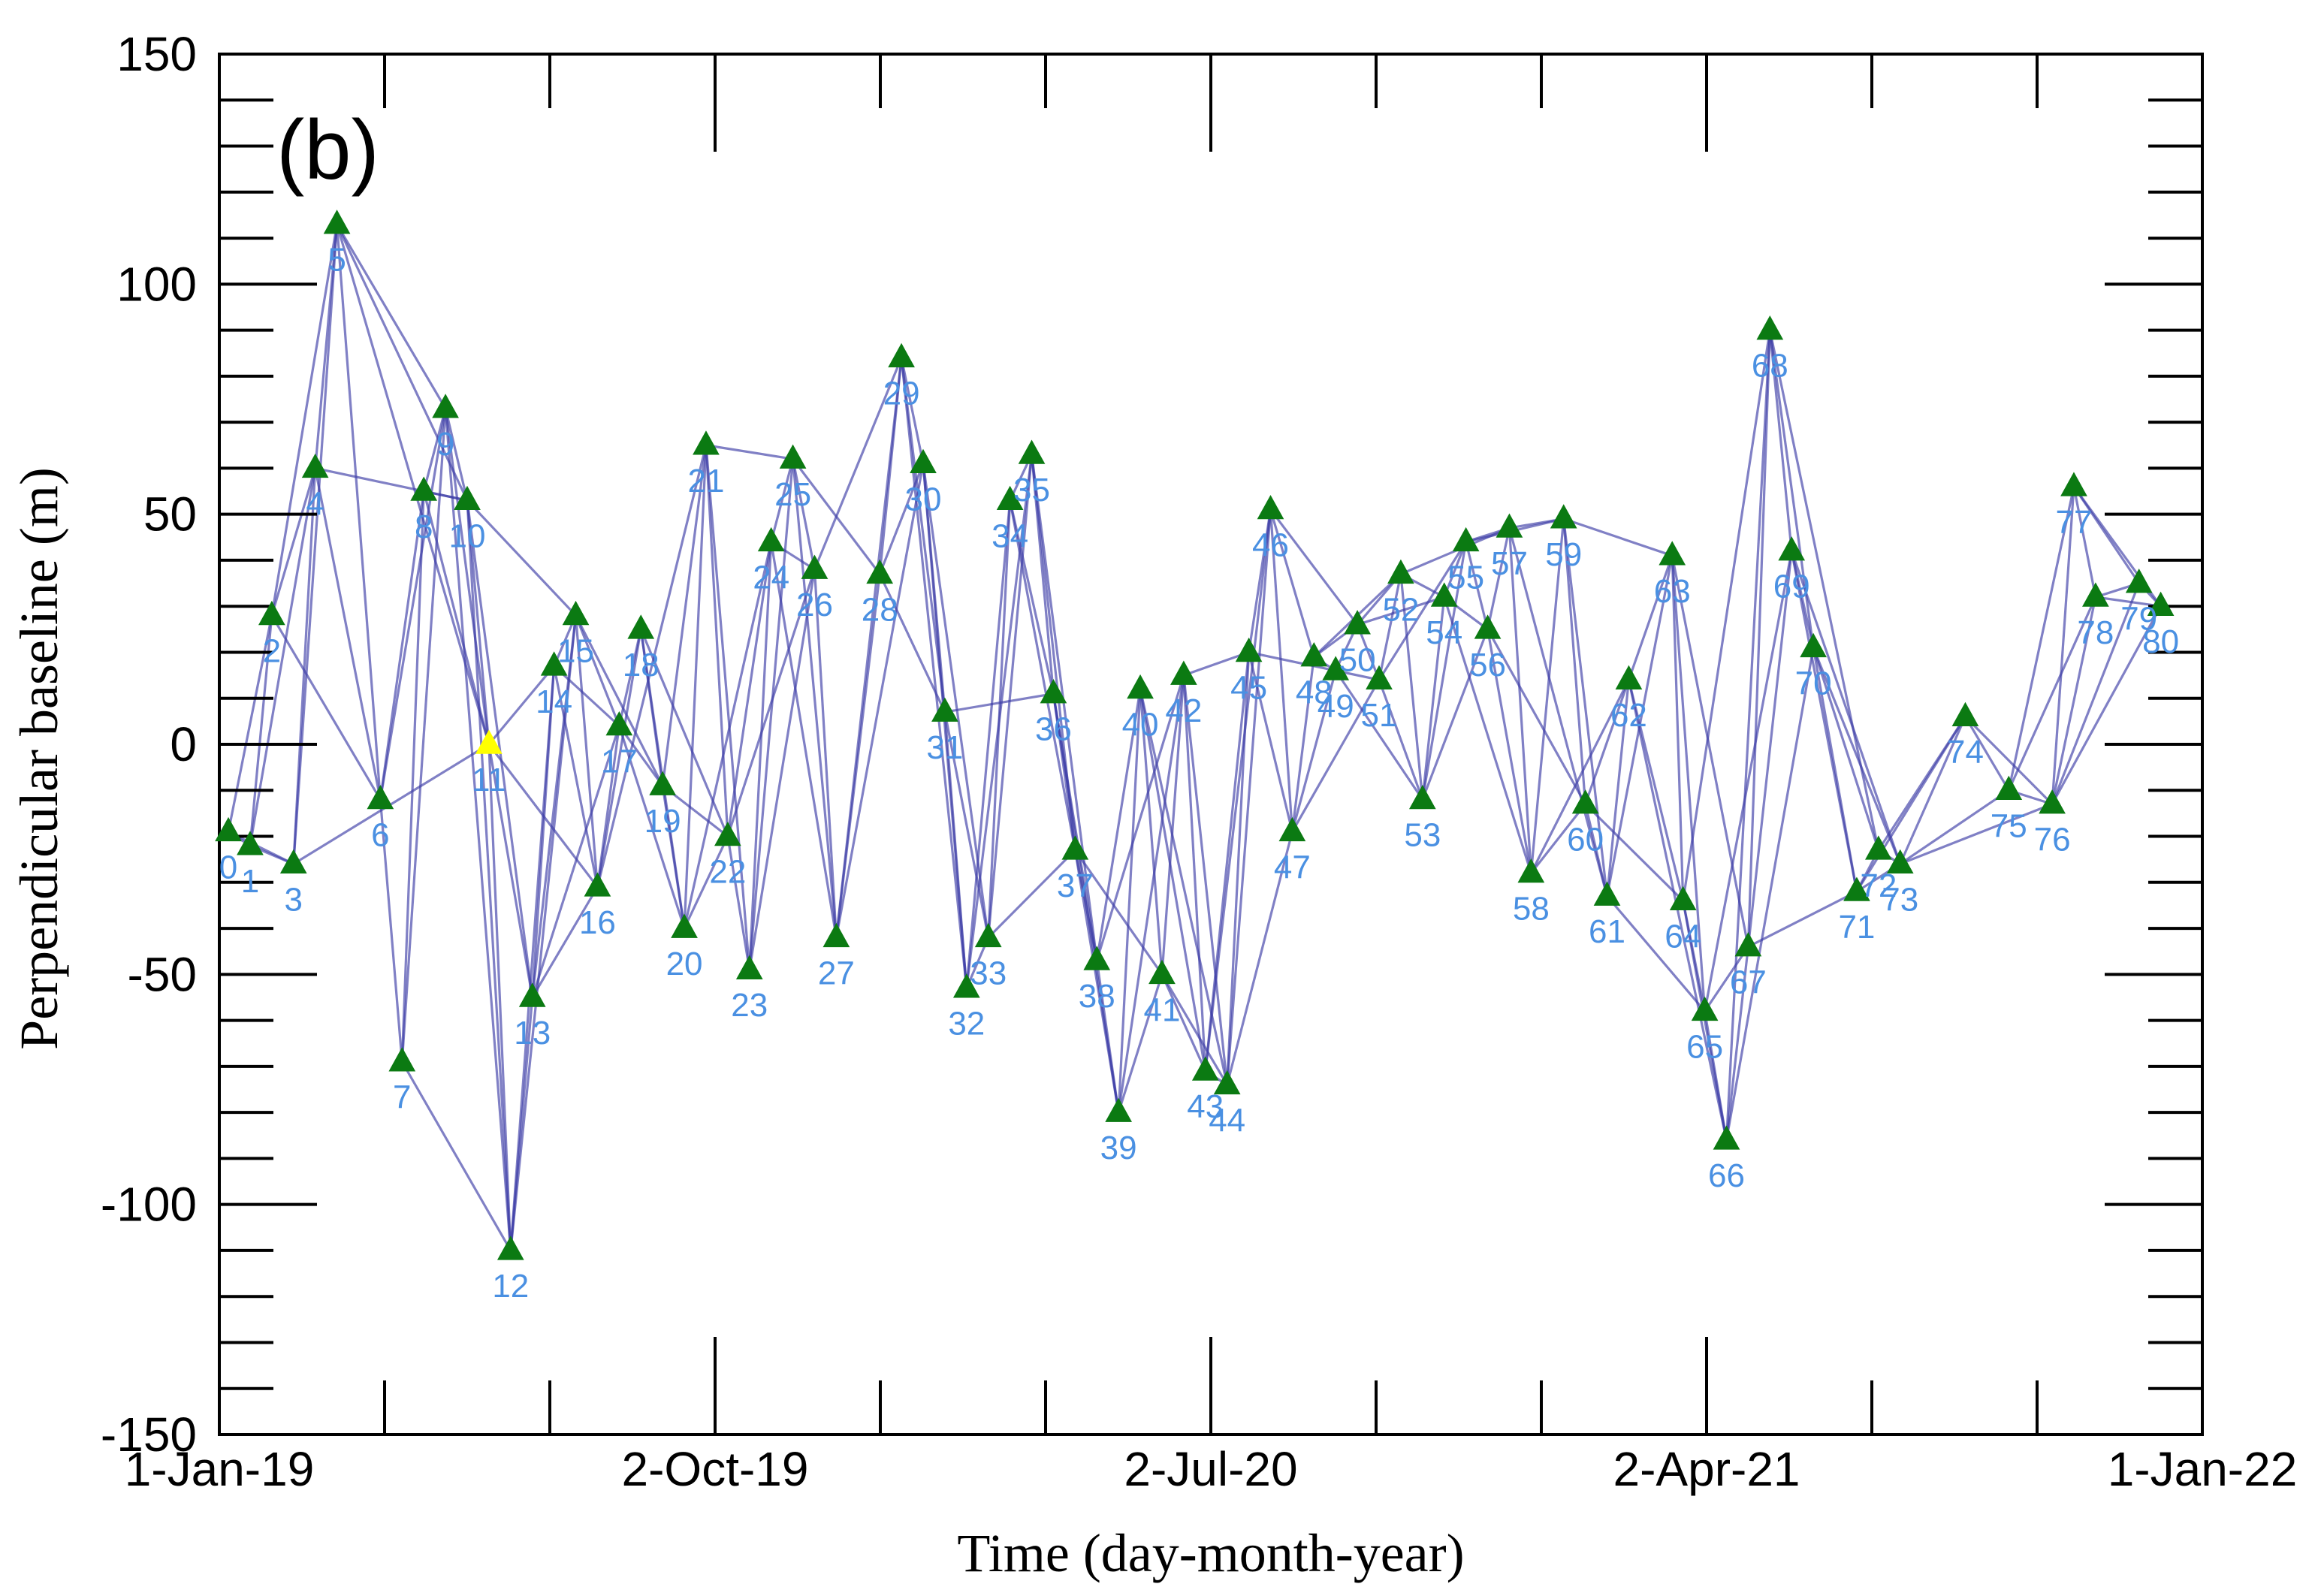 This screenshot has height=1596, width=2312. What do you see at coordinates (1210, 1553) in the screenshot?
I see `x-axis-title: Time (day-month-year)` at bounding box center [1210, 1553].